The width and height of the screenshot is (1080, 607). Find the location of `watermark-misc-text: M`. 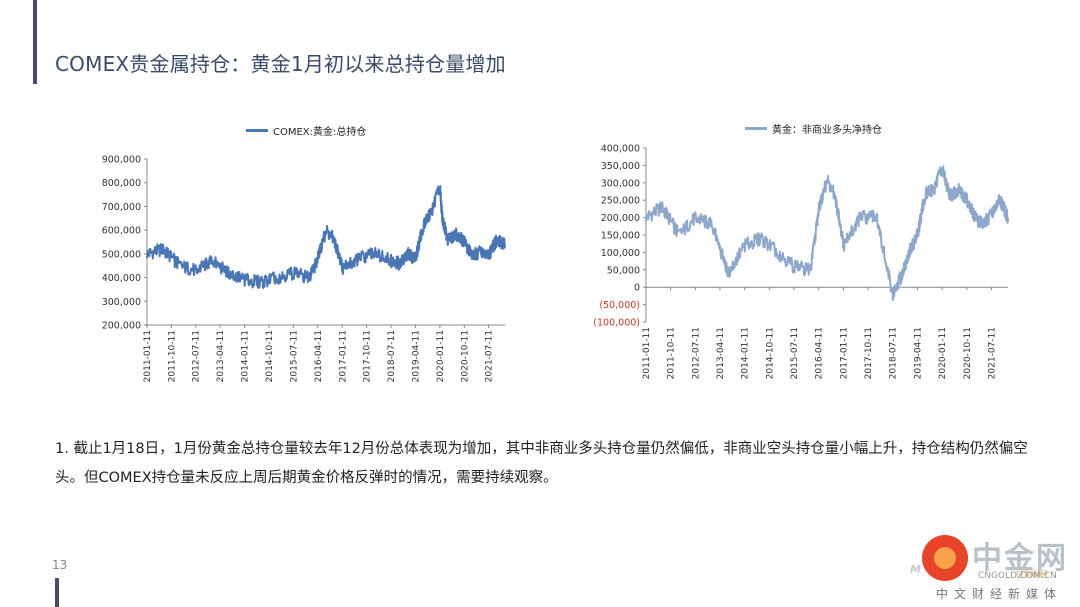

watermark-misc-text: M is located at coordinates (915, 569).